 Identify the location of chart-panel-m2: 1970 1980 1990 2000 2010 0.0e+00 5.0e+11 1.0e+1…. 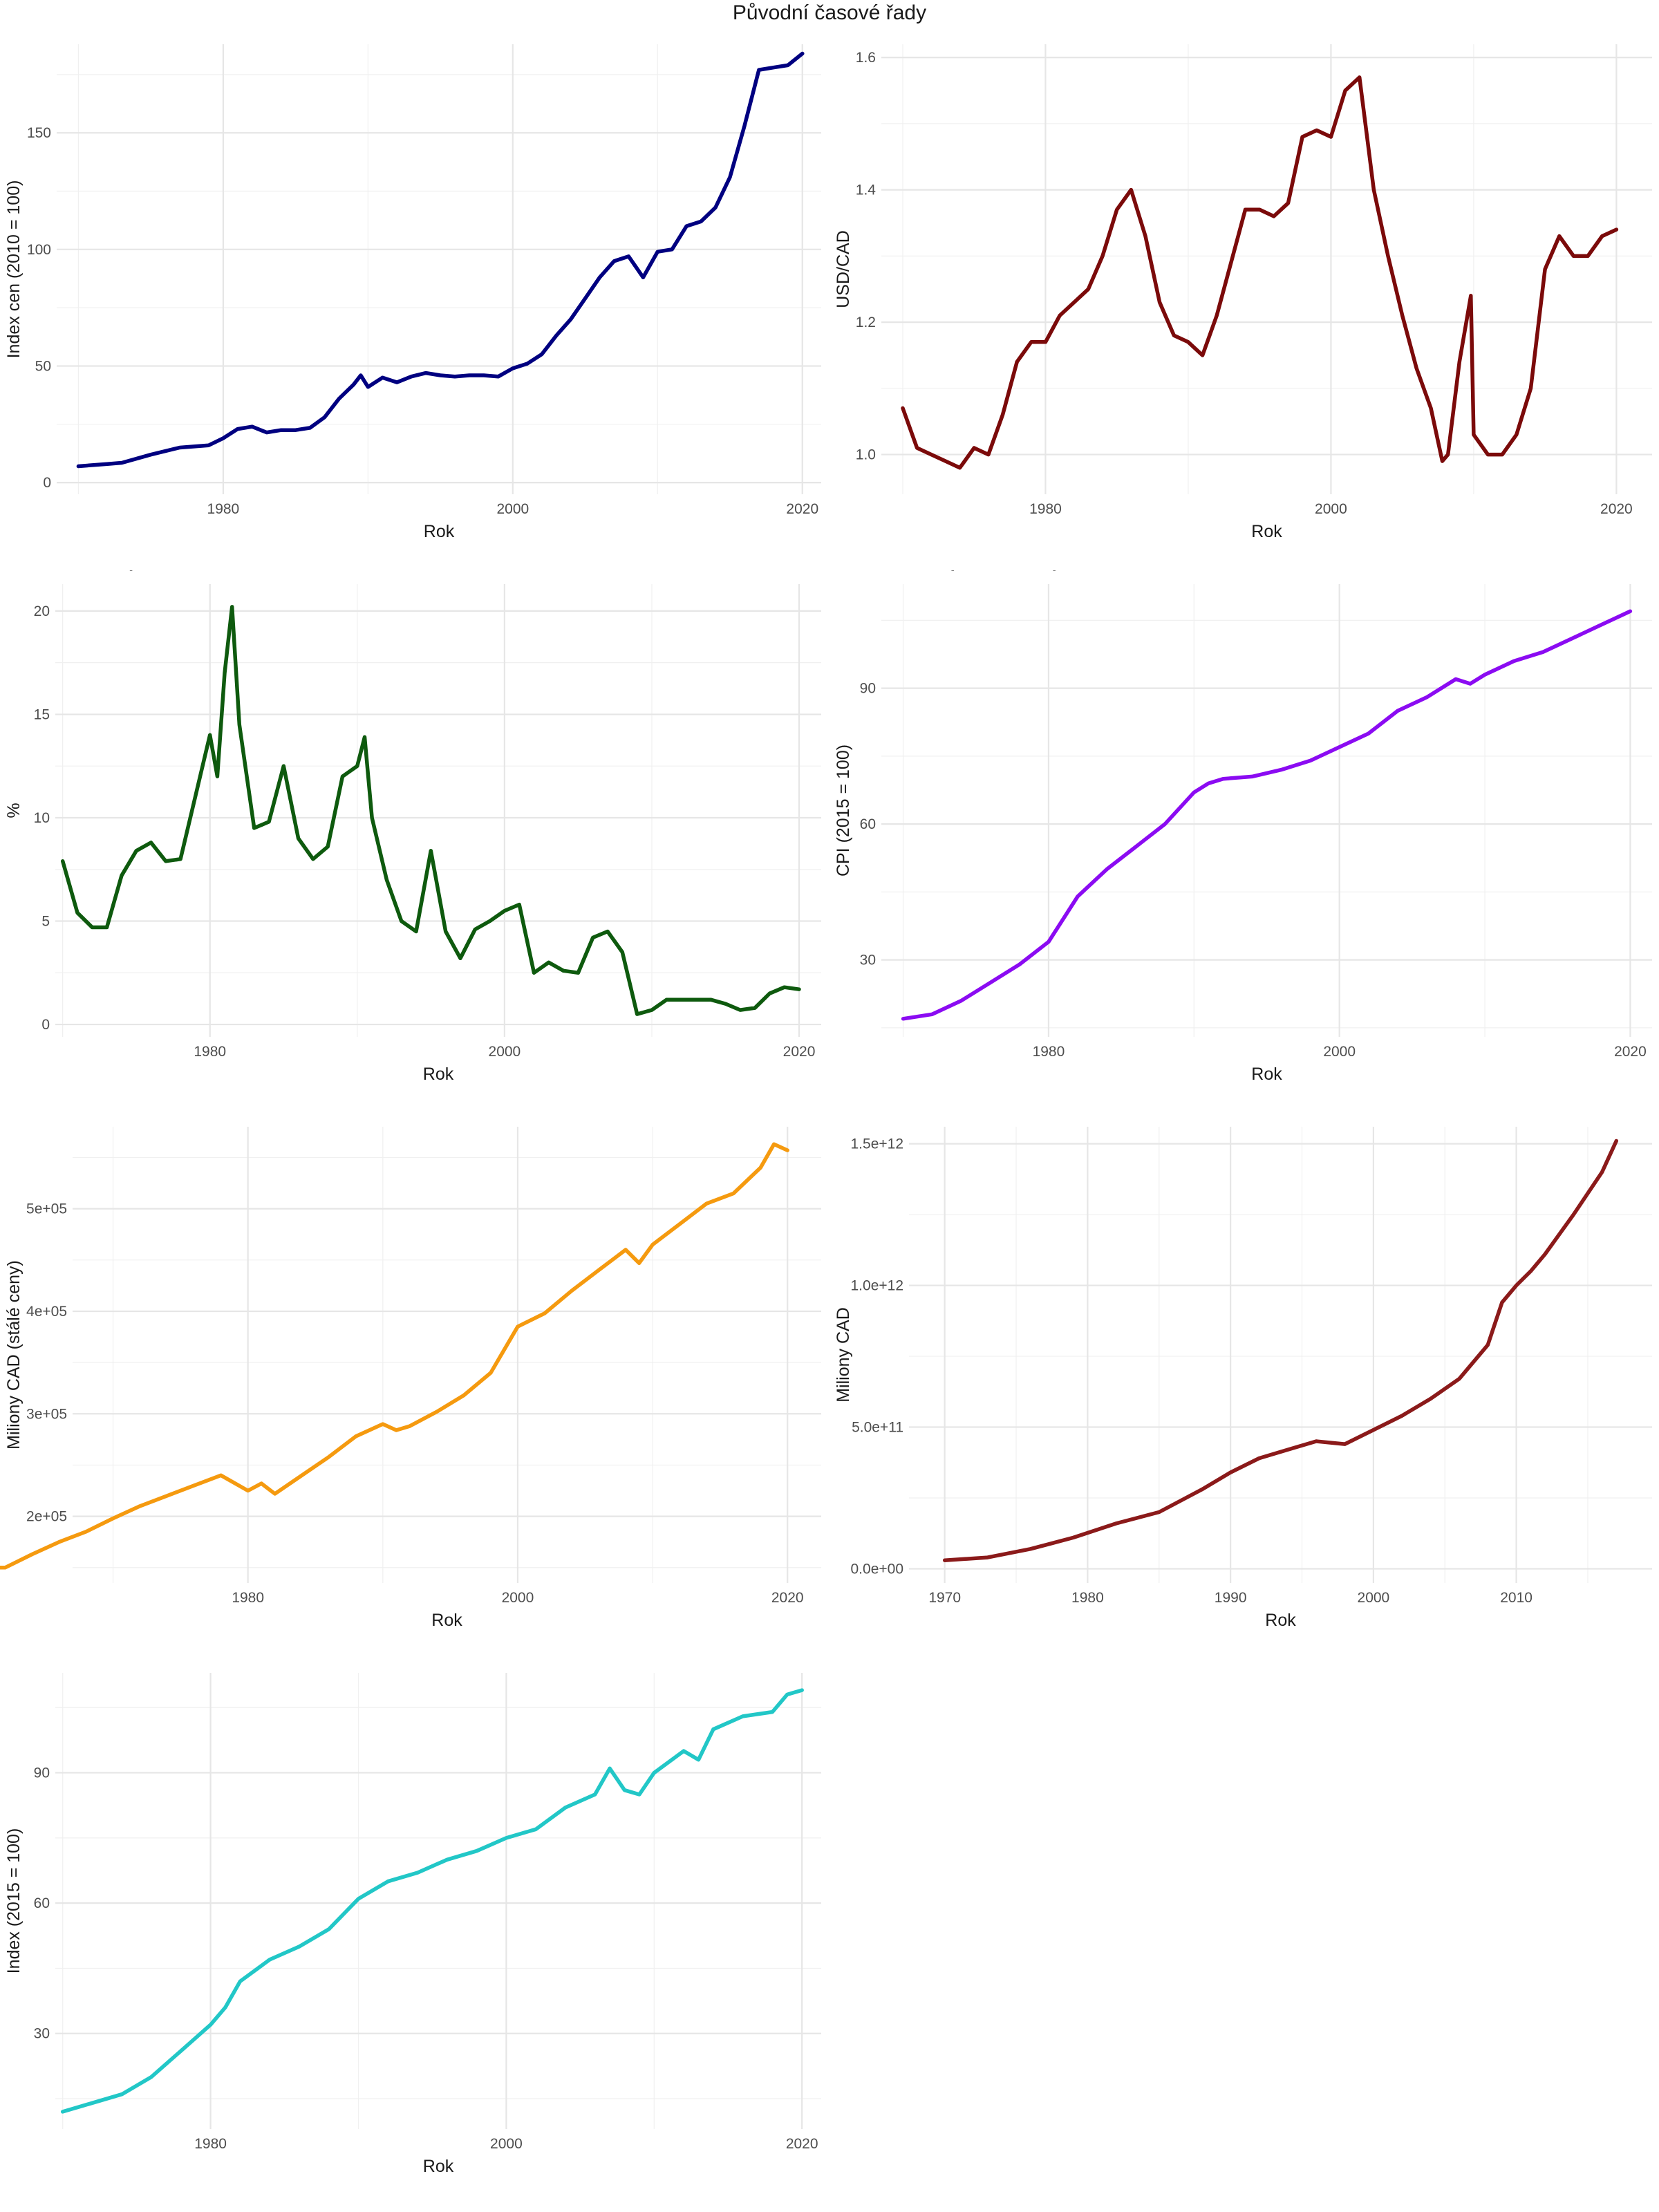
(1243, 1378).